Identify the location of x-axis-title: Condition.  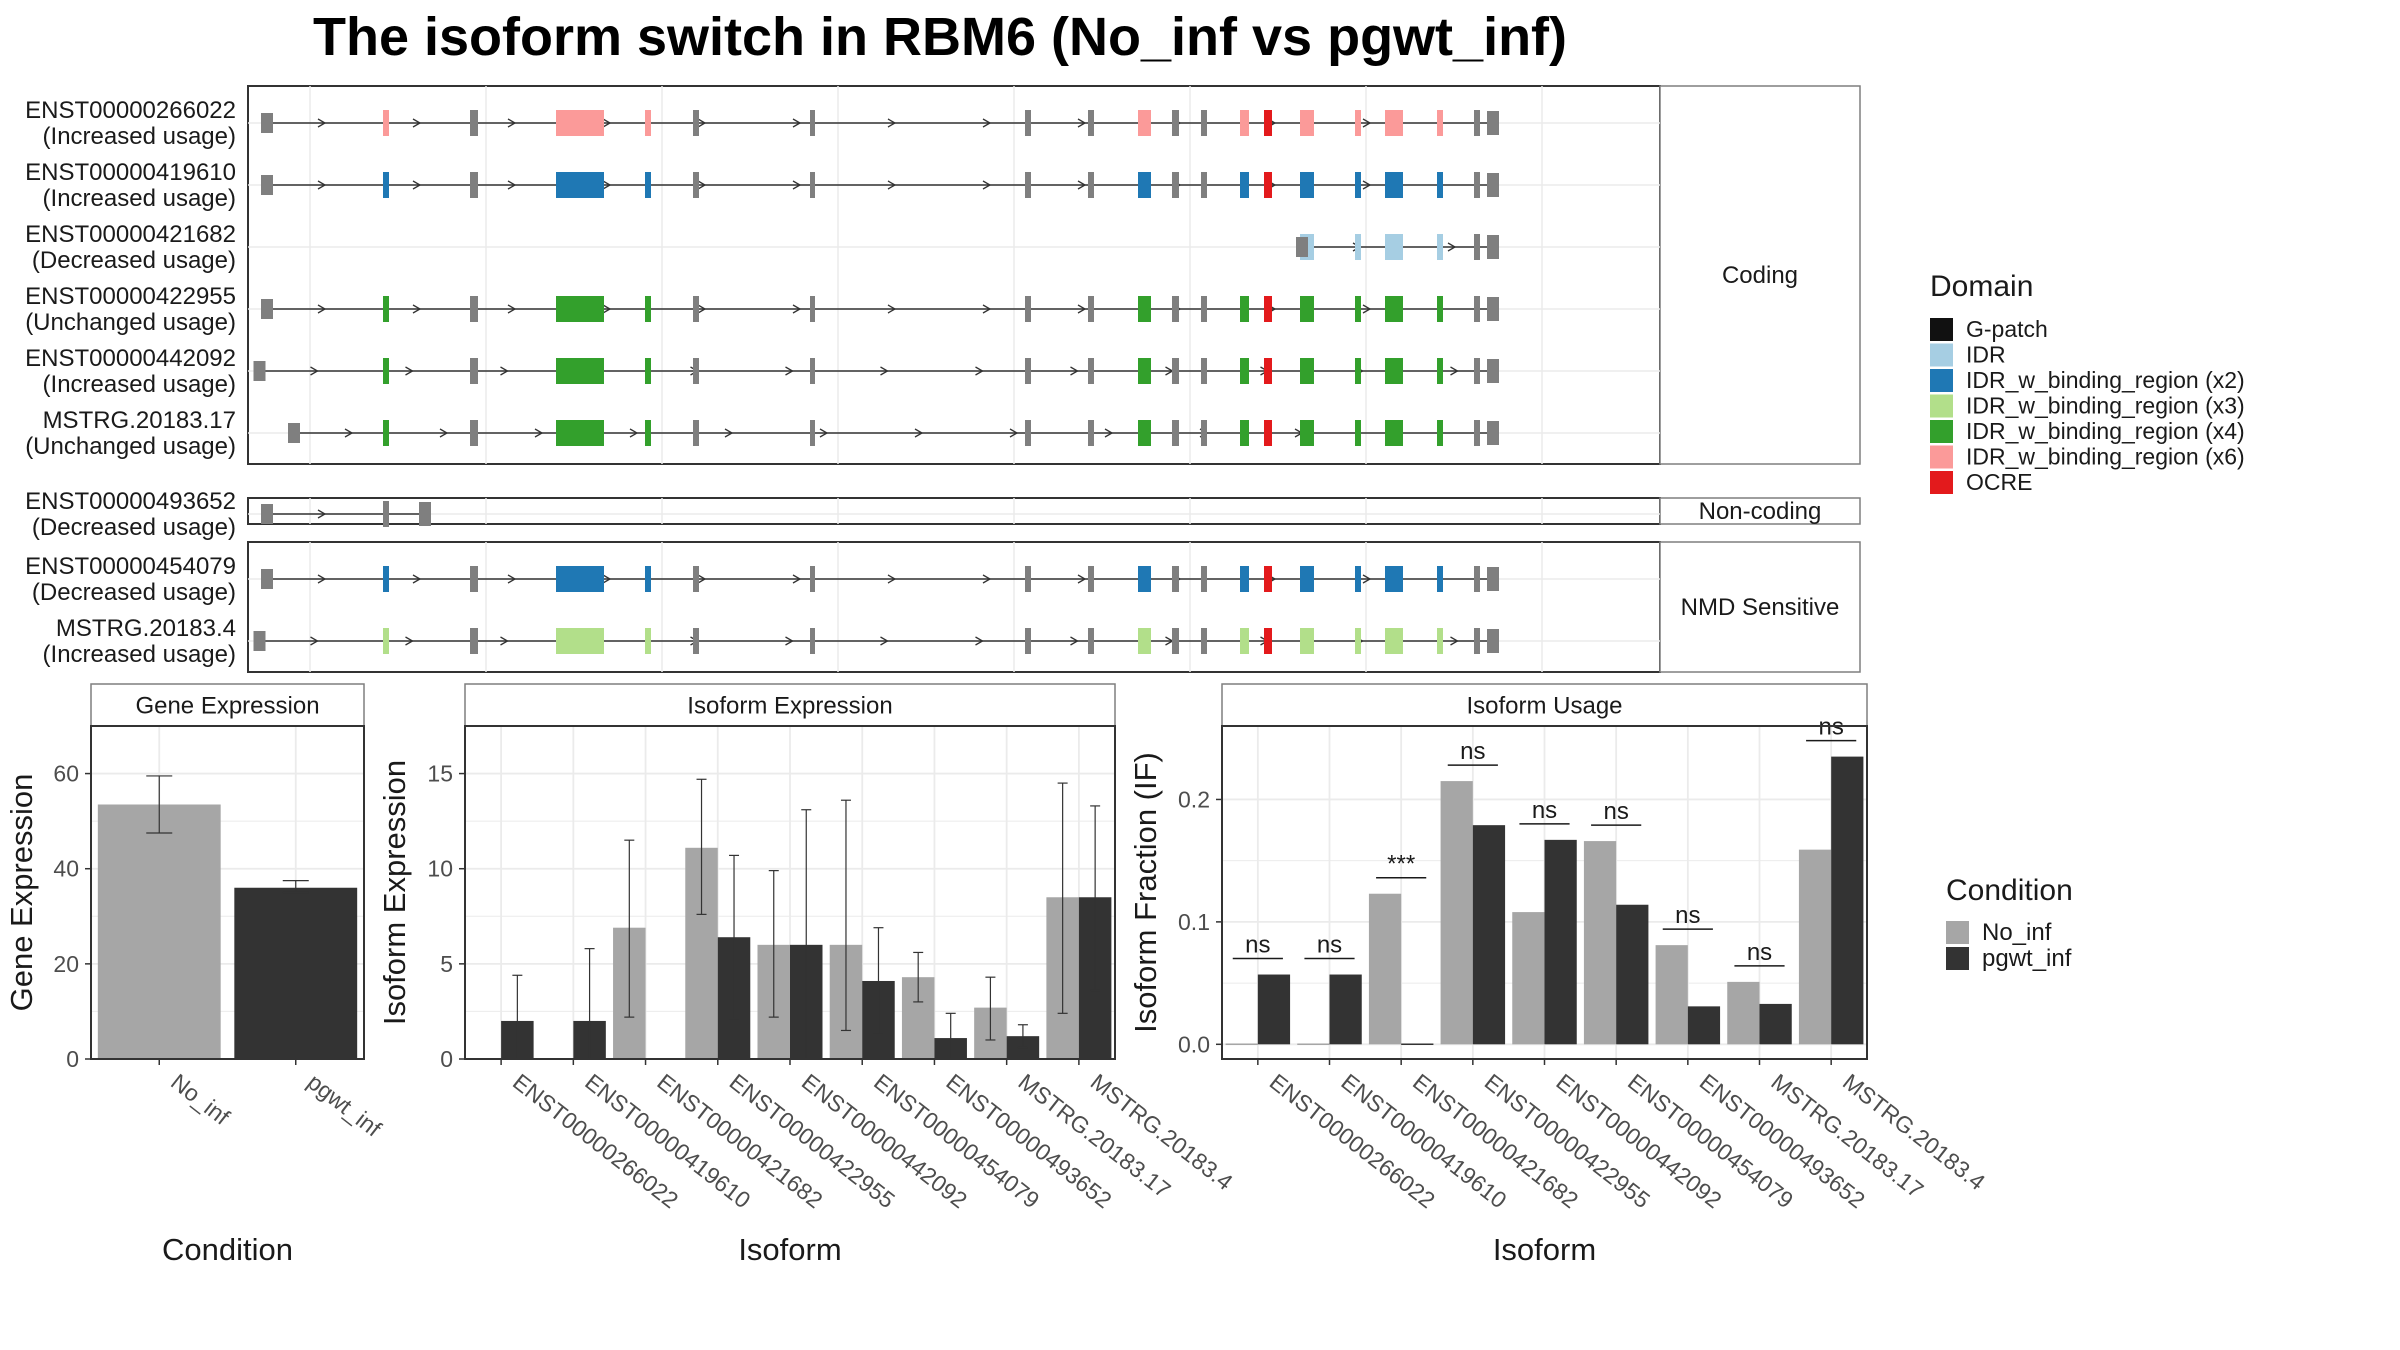
(227, 1249).